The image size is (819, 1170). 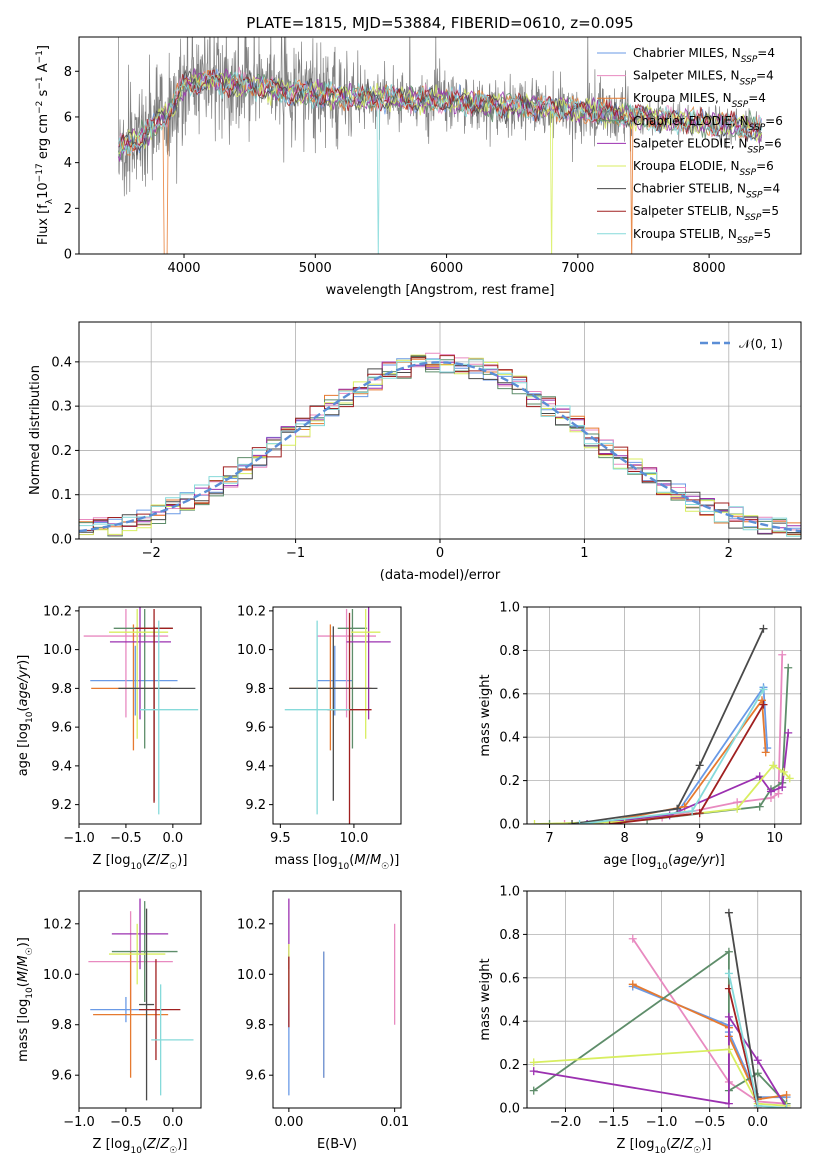 I want to click on y-tick-label: 0, so click(x=68, y=255).